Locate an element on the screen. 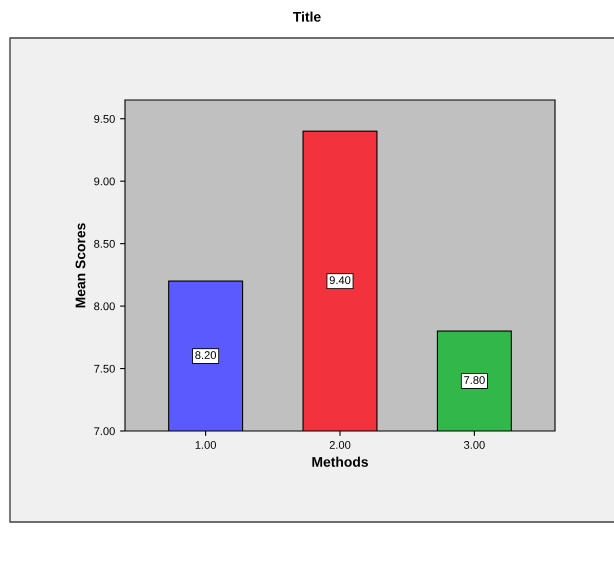 This screenshot has width=614, height=578. x-tick-label: 3.00 is located at coordinates (474, 445).